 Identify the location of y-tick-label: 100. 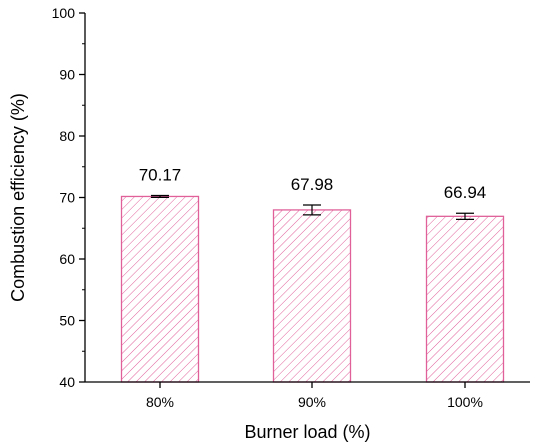
(64, 13).